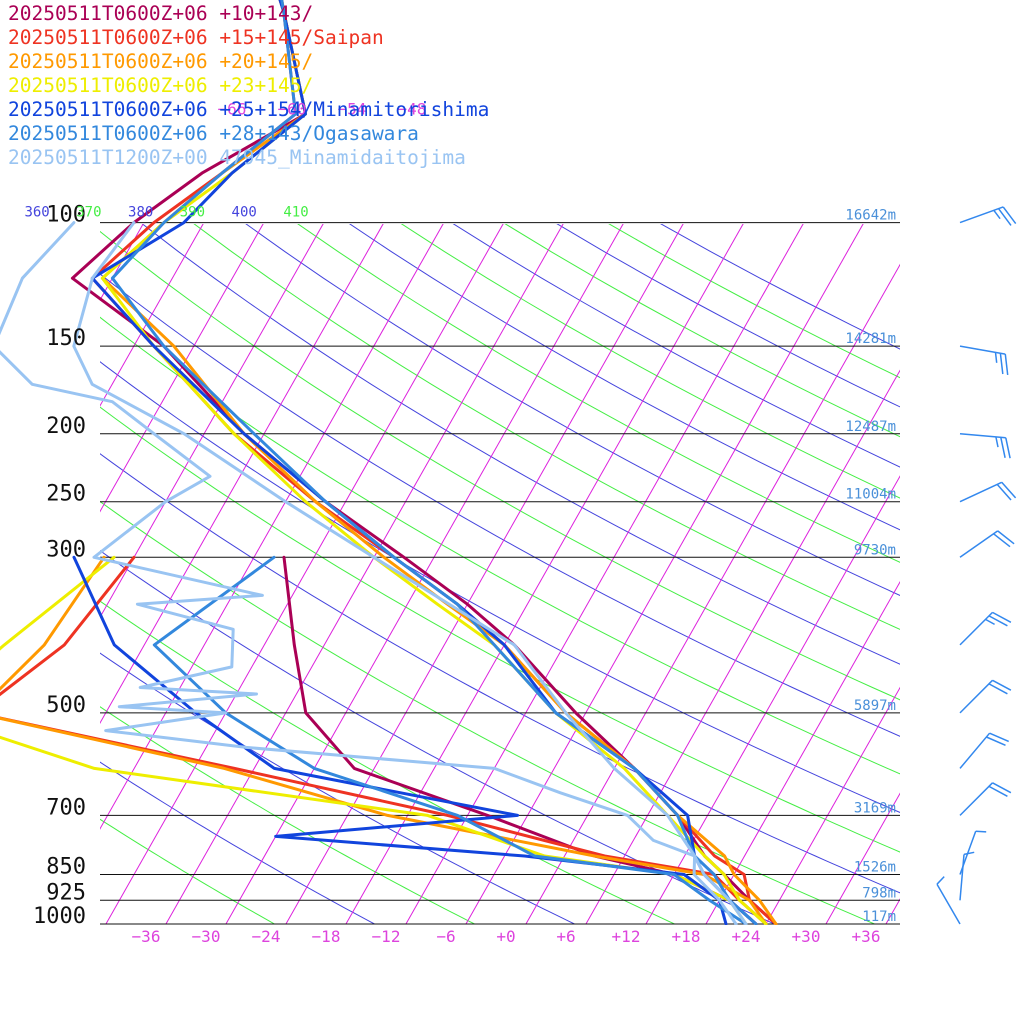  Describe the element at coordinates (870, 427) in the screenshot. I see `height-label: 12487m` at that location.